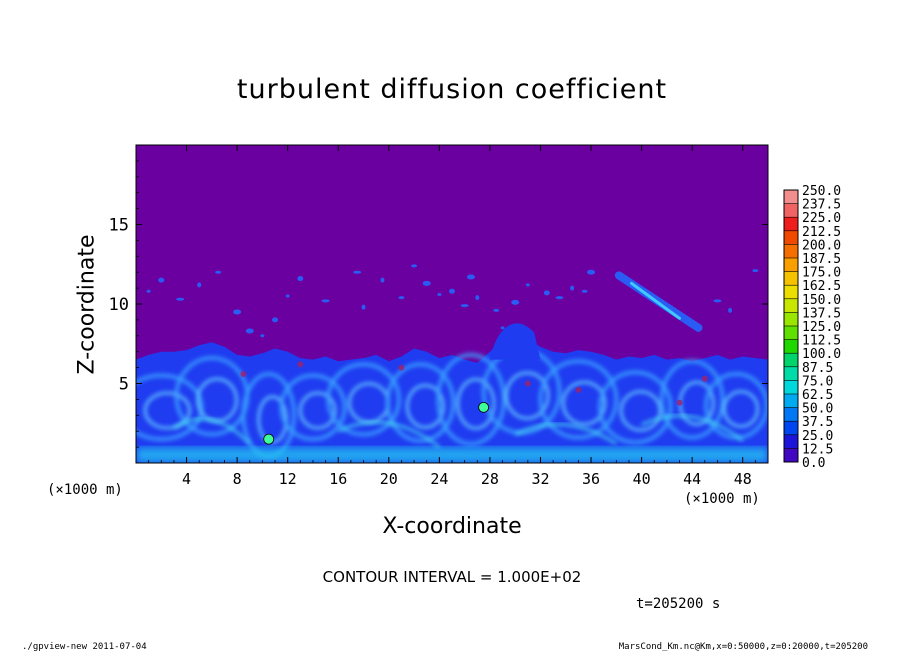  What do you see at coordinates (119, 305) in the screenshot?
I see `y-tick-label: 10` at bounding box center [119, 305].